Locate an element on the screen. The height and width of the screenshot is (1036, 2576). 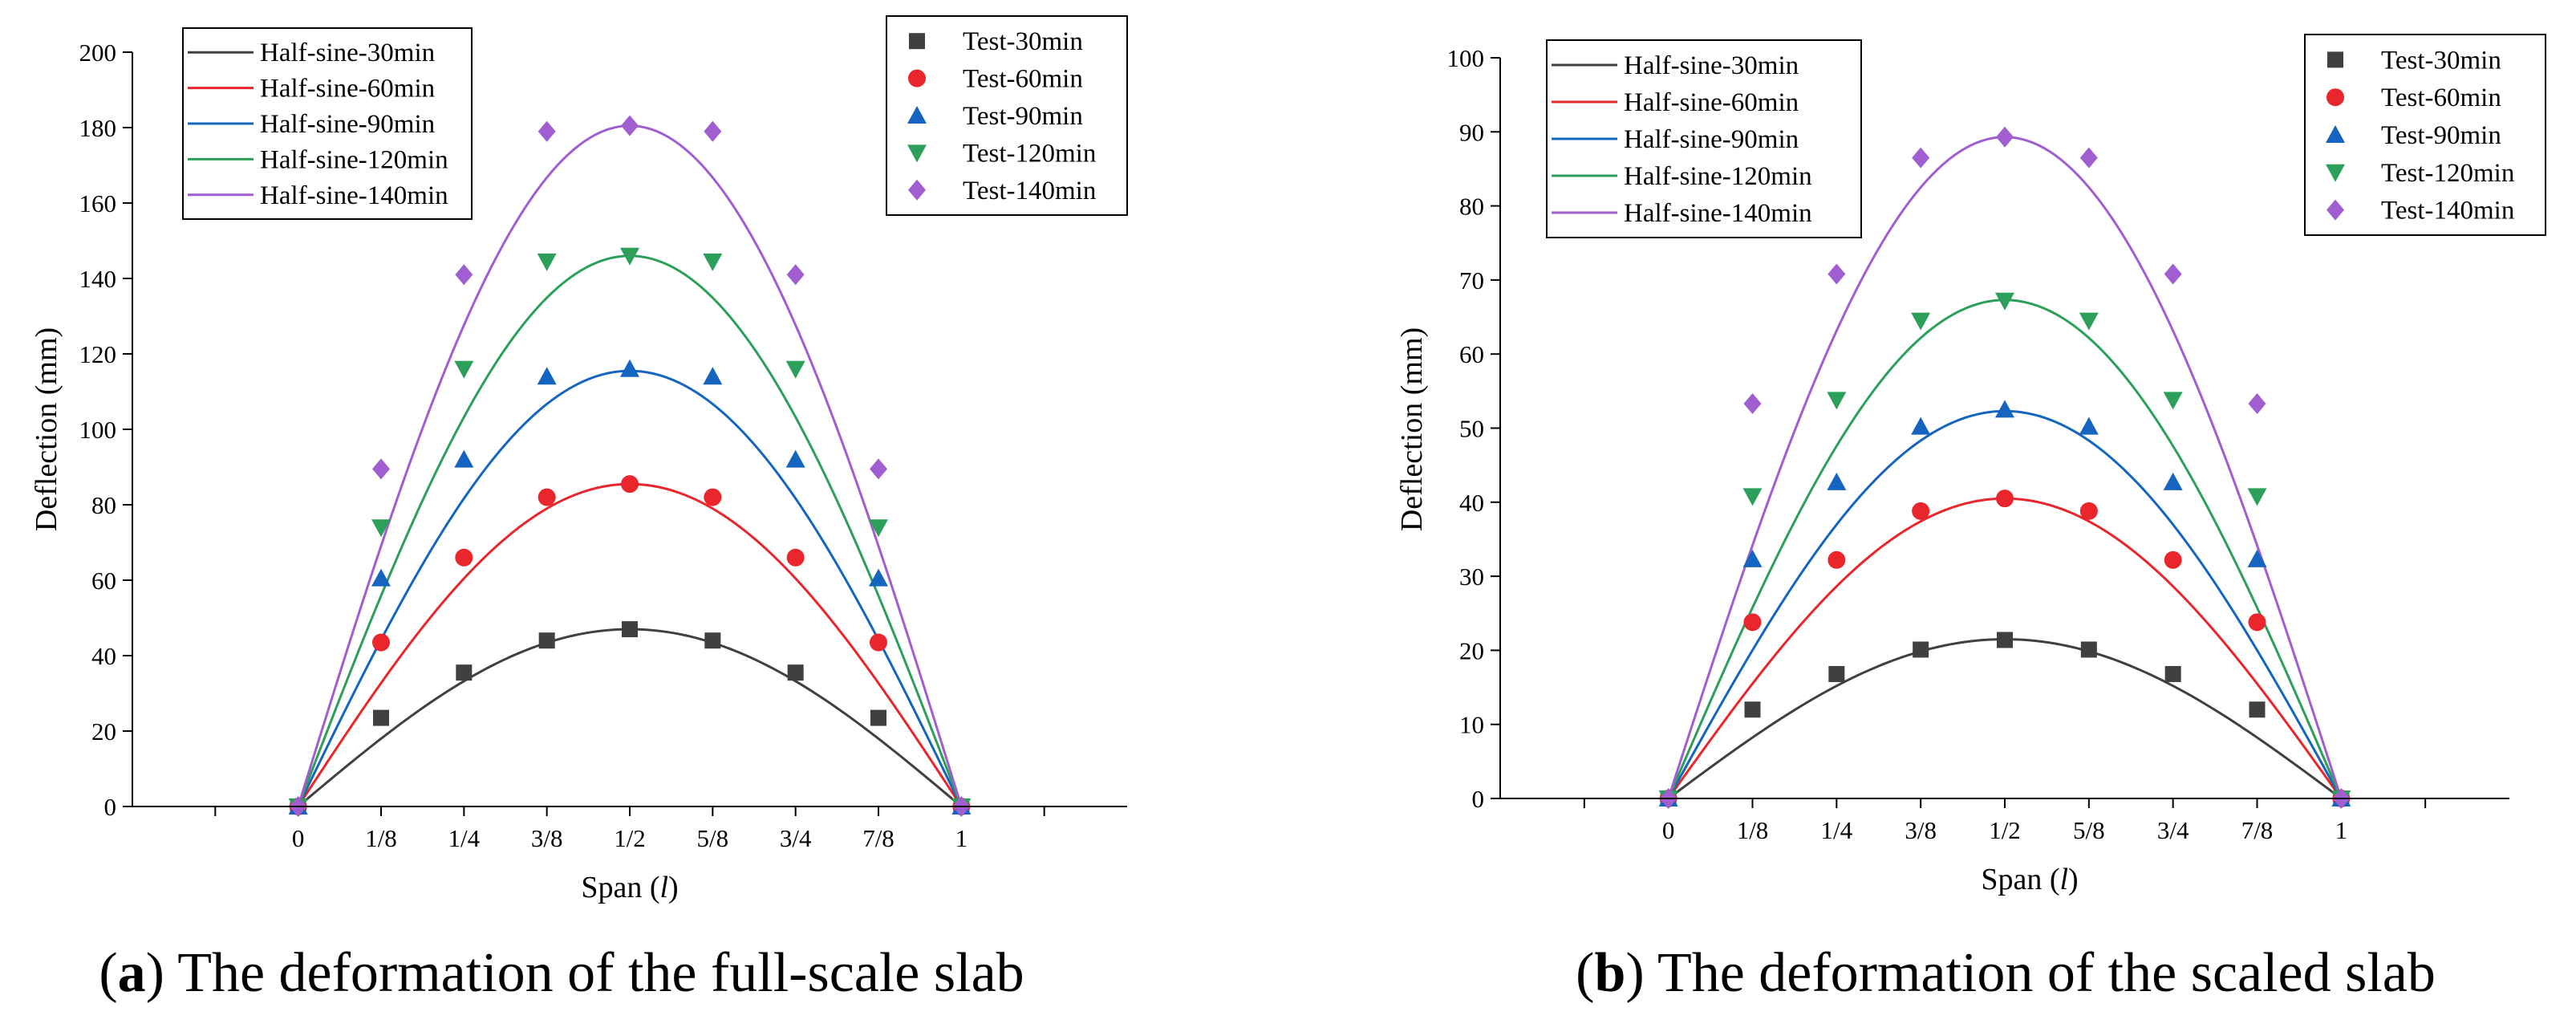
panel-a-x-tick-labels: 0 1/8 1/4 3/8 1/2 5/8 3/4 7/8 1 is located at coordinates (630, 838).